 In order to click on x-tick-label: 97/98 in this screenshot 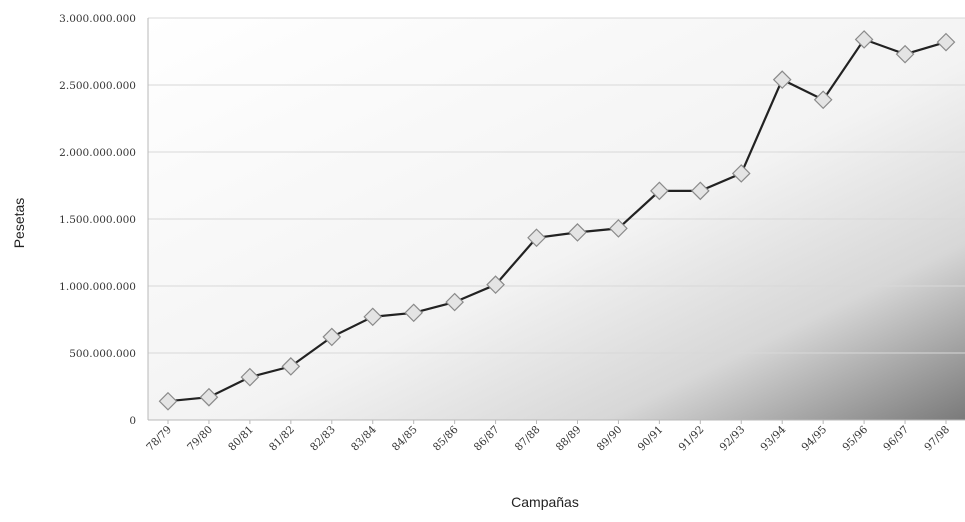, I will do `click(937, 439)`.